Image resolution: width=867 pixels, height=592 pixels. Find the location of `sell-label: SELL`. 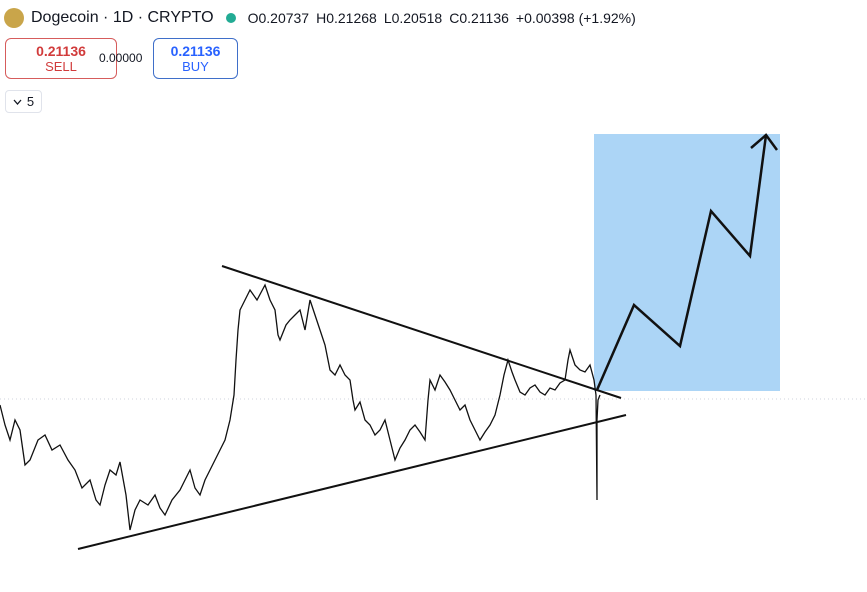

sell-label: SELL is located at coordinates (61, 66).